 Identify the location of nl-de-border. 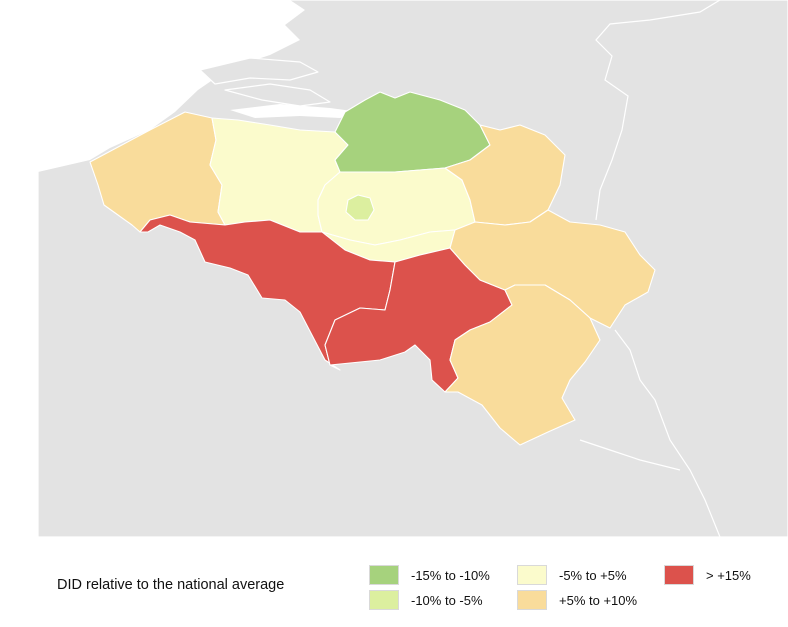
(658, 110).